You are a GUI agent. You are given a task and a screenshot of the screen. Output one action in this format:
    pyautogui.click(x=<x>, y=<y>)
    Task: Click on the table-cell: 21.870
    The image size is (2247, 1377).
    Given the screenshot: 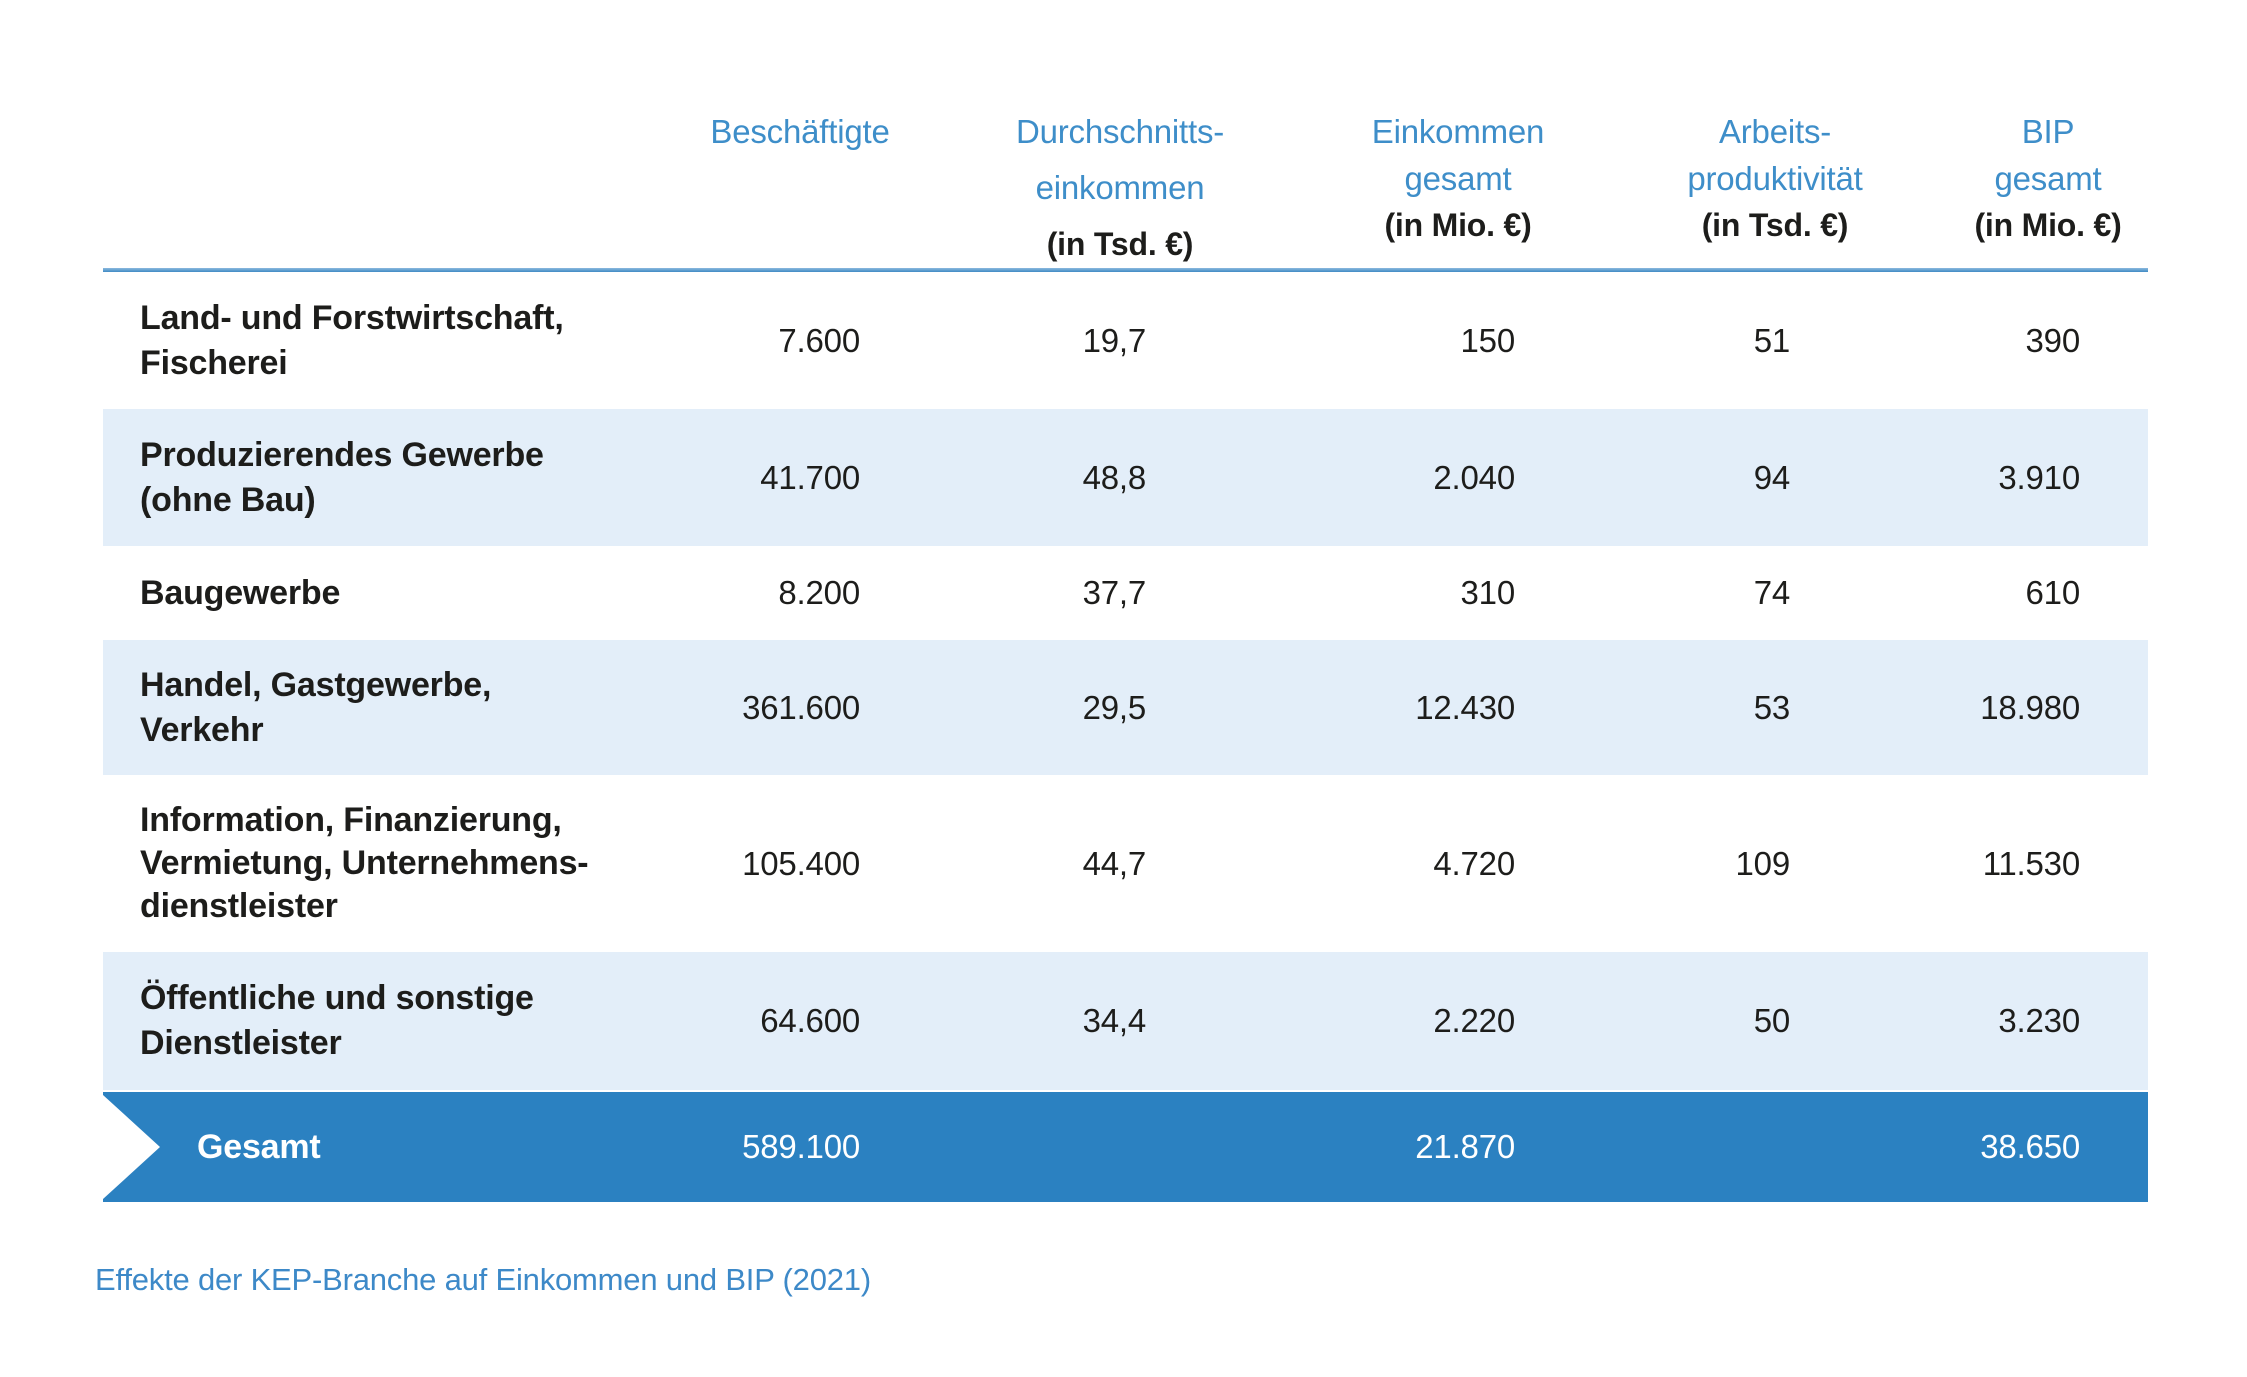 What is the action you would take?
    pyautogui.click(x=1465, y=1146)
    